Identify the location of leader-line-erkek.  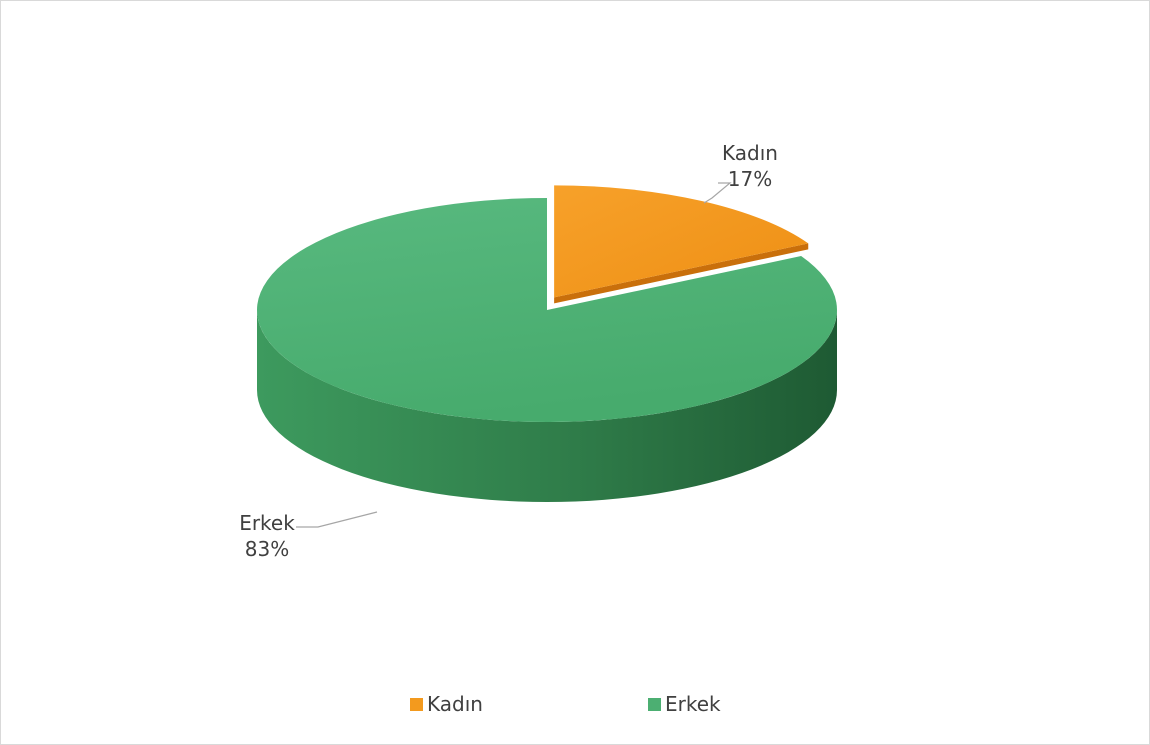
(337, 519).